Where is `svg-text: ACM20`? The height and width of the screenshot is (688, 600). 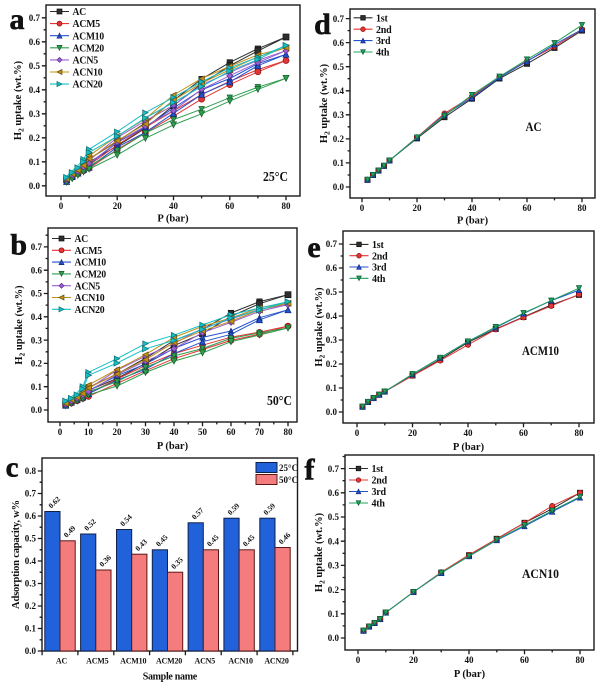
svg-text: ACM20 is located at coordinates (169, 661).